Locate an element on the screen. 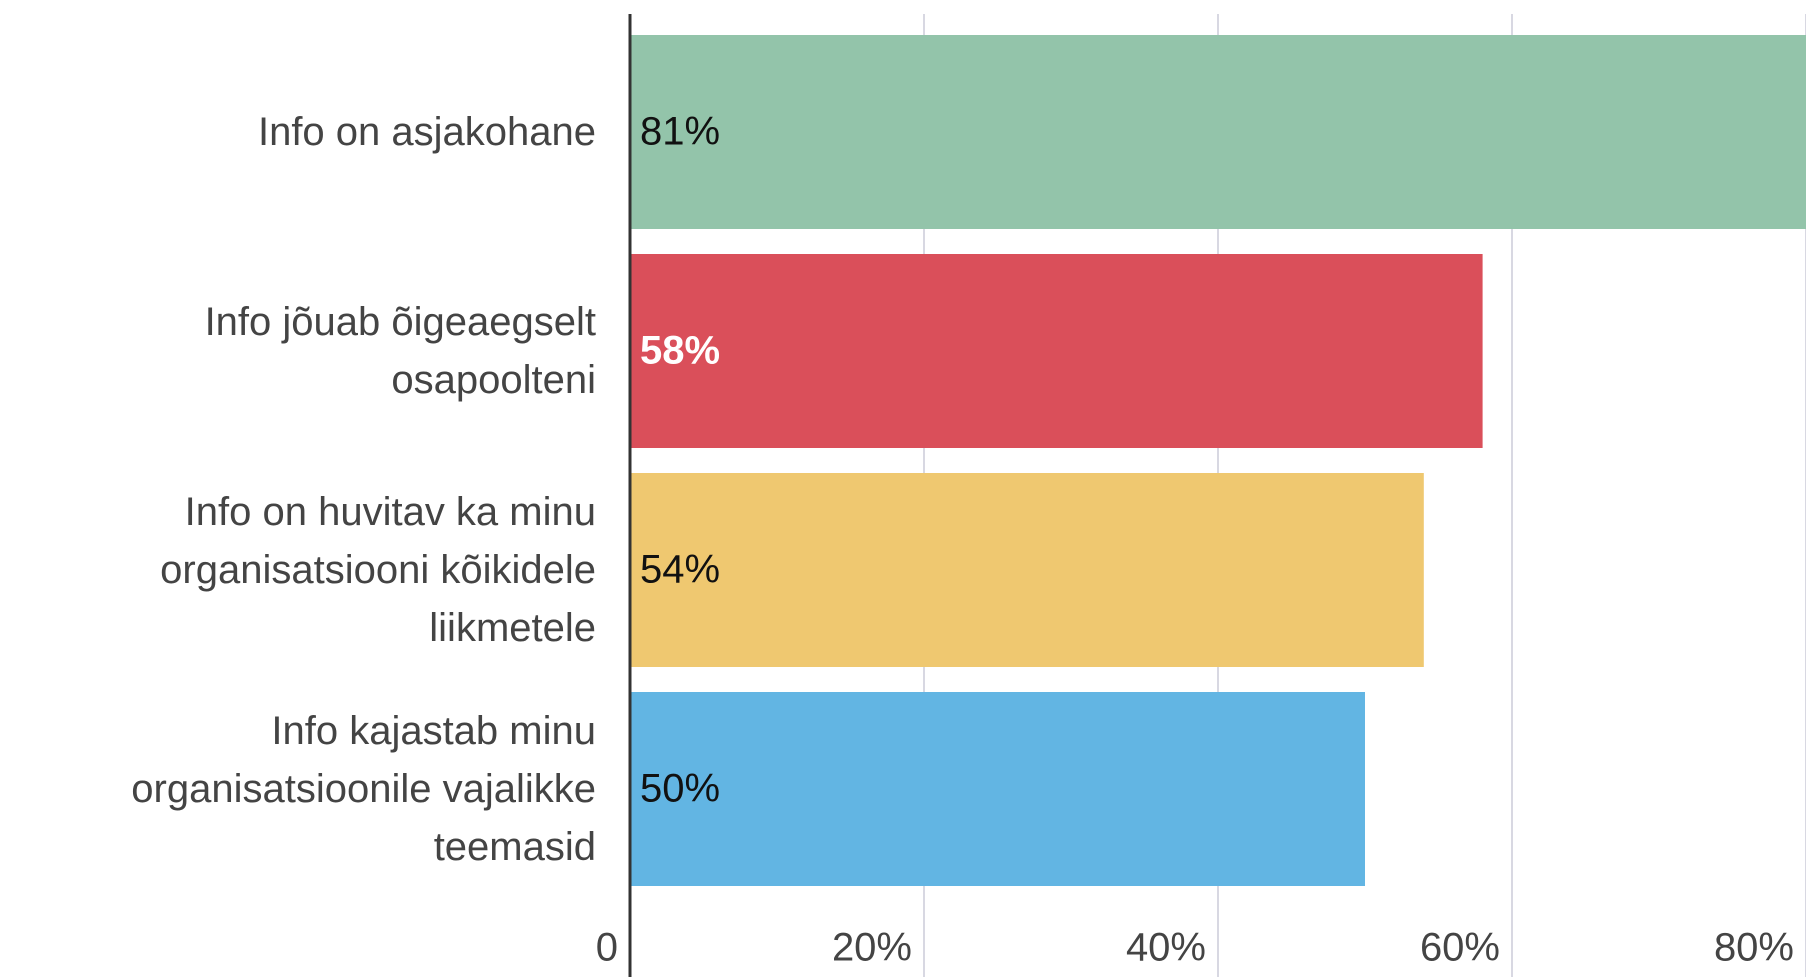 Image resolution: width=1806 pixels, height=977 pixels. value-label: 50% is located at coordinates (680, 789).